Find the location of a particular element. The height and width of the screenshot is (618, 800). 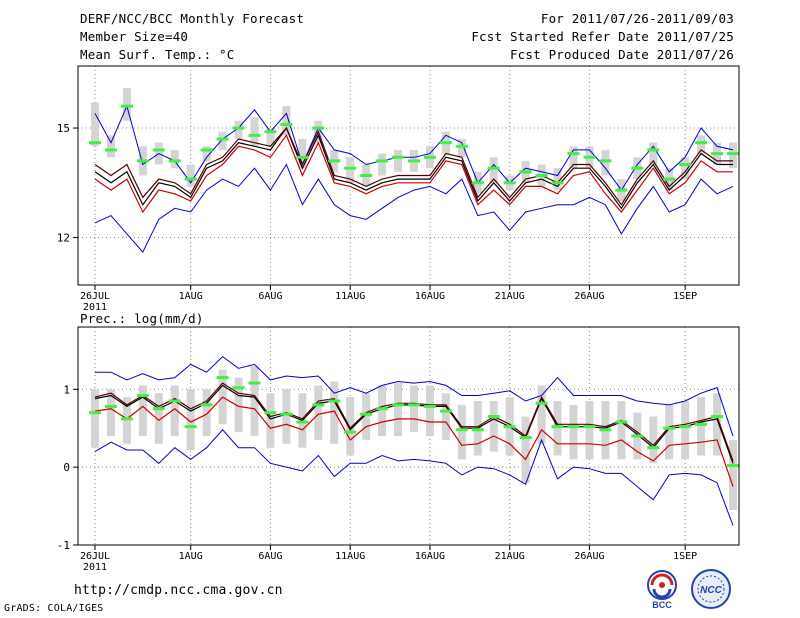

prec-second-line is located at coordinates (414, 441).